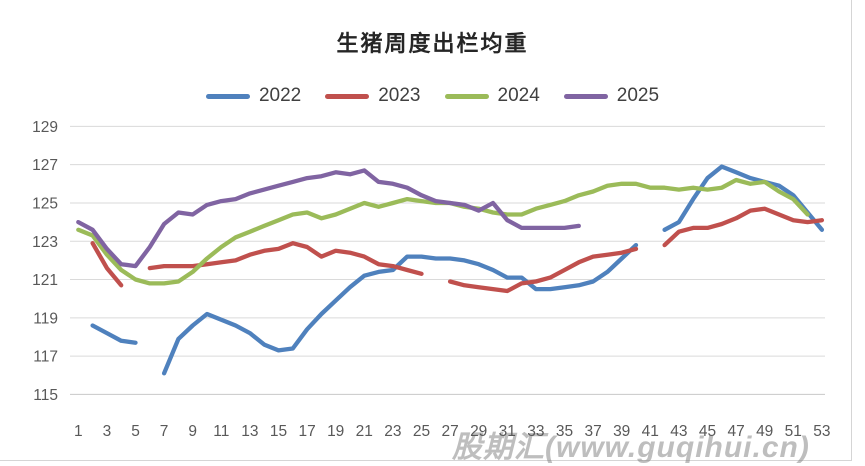  Describe the element at coordinates (432, 96) in the screenshot. I see `chart-legend: 2022 2023 2024 2025` at that location.